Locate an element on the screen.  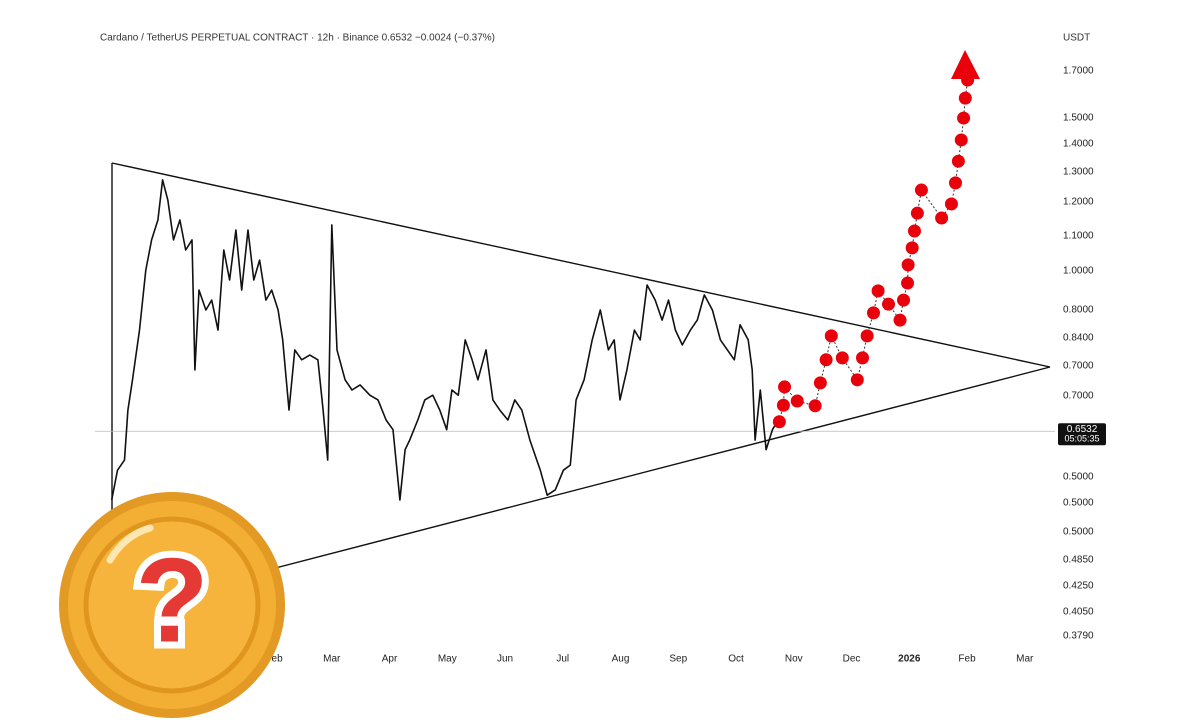
x-tick-label: Dec is located at coordinates (852, 659).